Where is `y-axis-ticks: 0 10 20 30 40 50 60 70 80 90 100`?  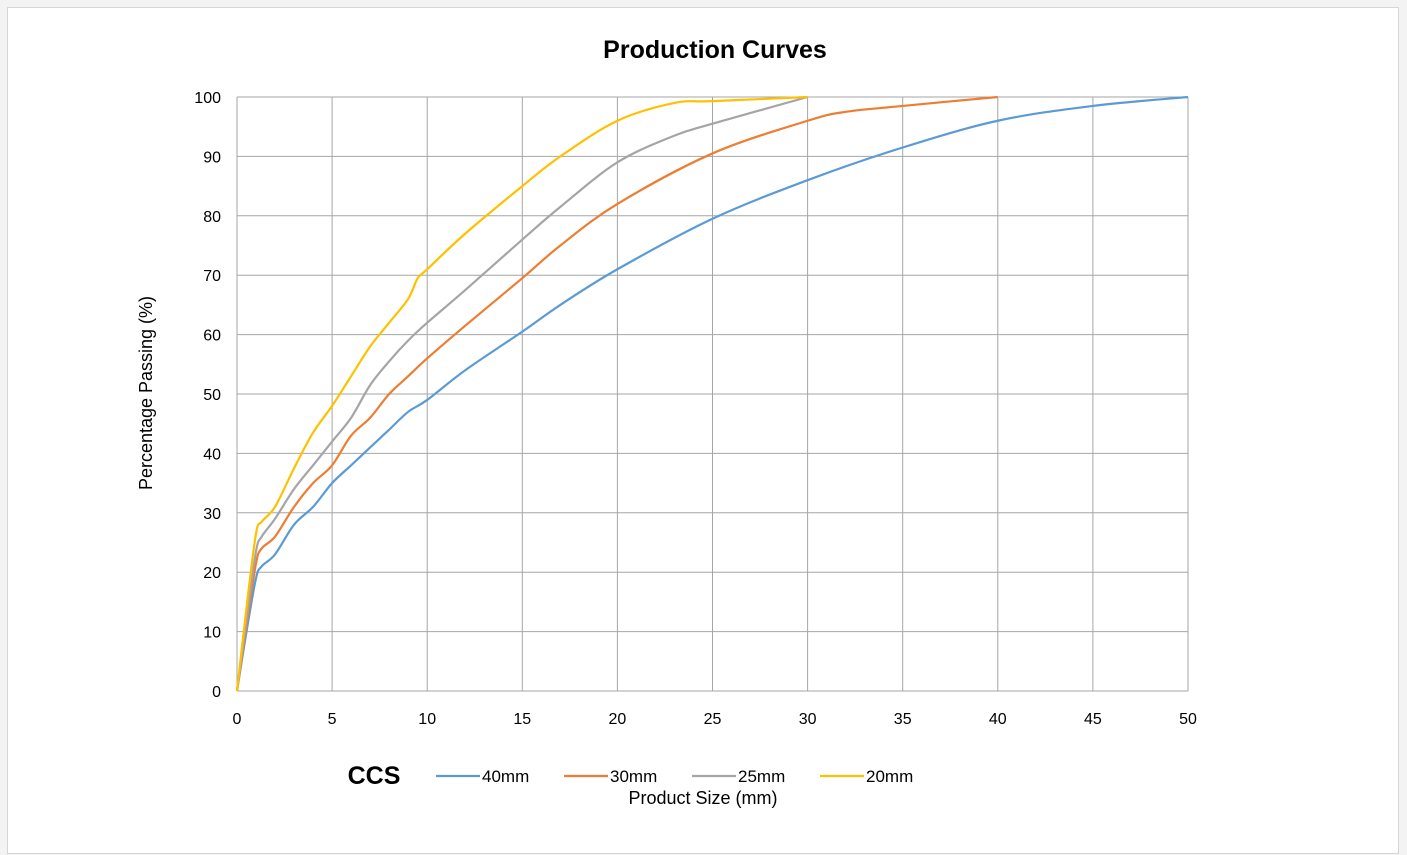 y-axis-ticks: 0 10 20 30 40 50 60 70 80 90 100 is located at coordinates (207, 395).